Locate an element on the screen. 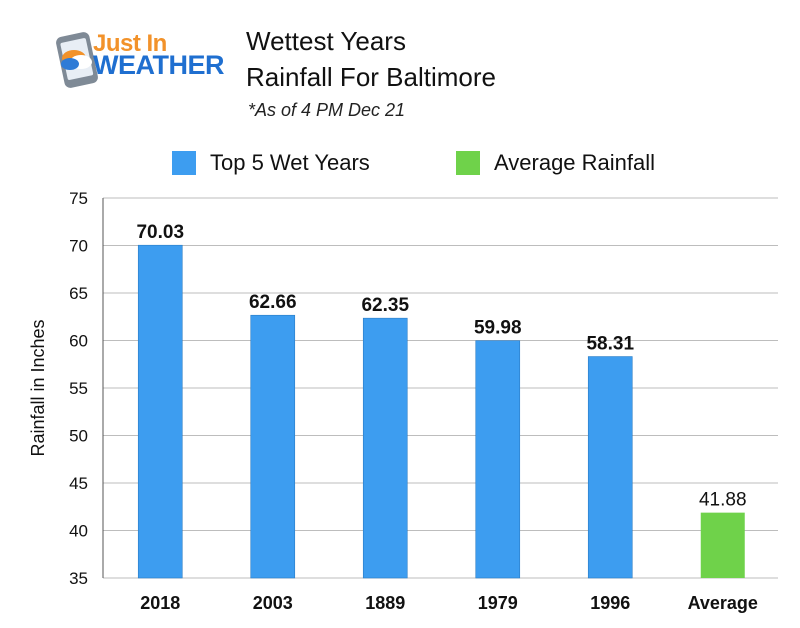 This screenshot has height=628, width=800. bar-2003 is located at coordinates (273, 446).